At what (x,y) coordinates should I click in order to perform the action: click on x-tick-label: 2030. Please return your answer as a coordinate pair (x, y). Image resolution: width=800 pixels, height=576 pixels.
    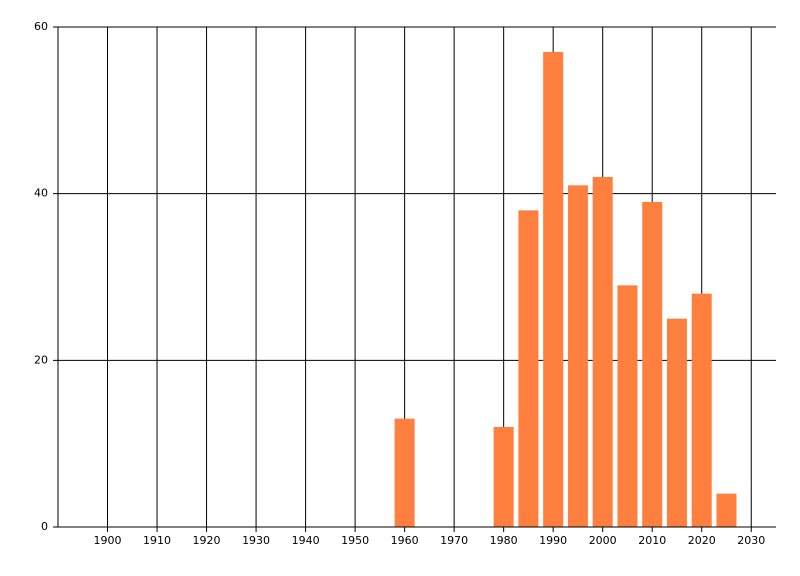
    Looking at the image, I should click on (751, 540).